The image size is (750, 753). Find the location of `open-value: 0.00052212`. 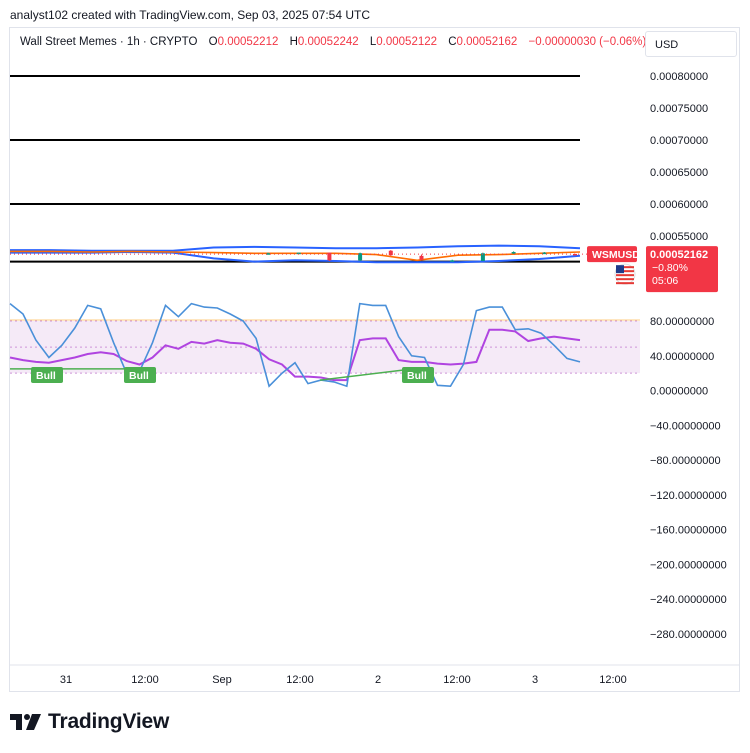

open-value: 0.00052212 is located at coordinates (248, 42).